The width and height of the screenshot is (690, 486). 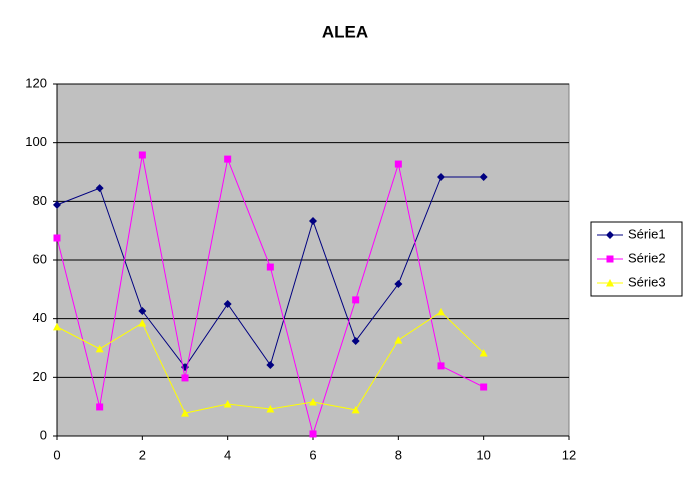 I want to click on x-tick-label: 2, so click(x=142, y=454).